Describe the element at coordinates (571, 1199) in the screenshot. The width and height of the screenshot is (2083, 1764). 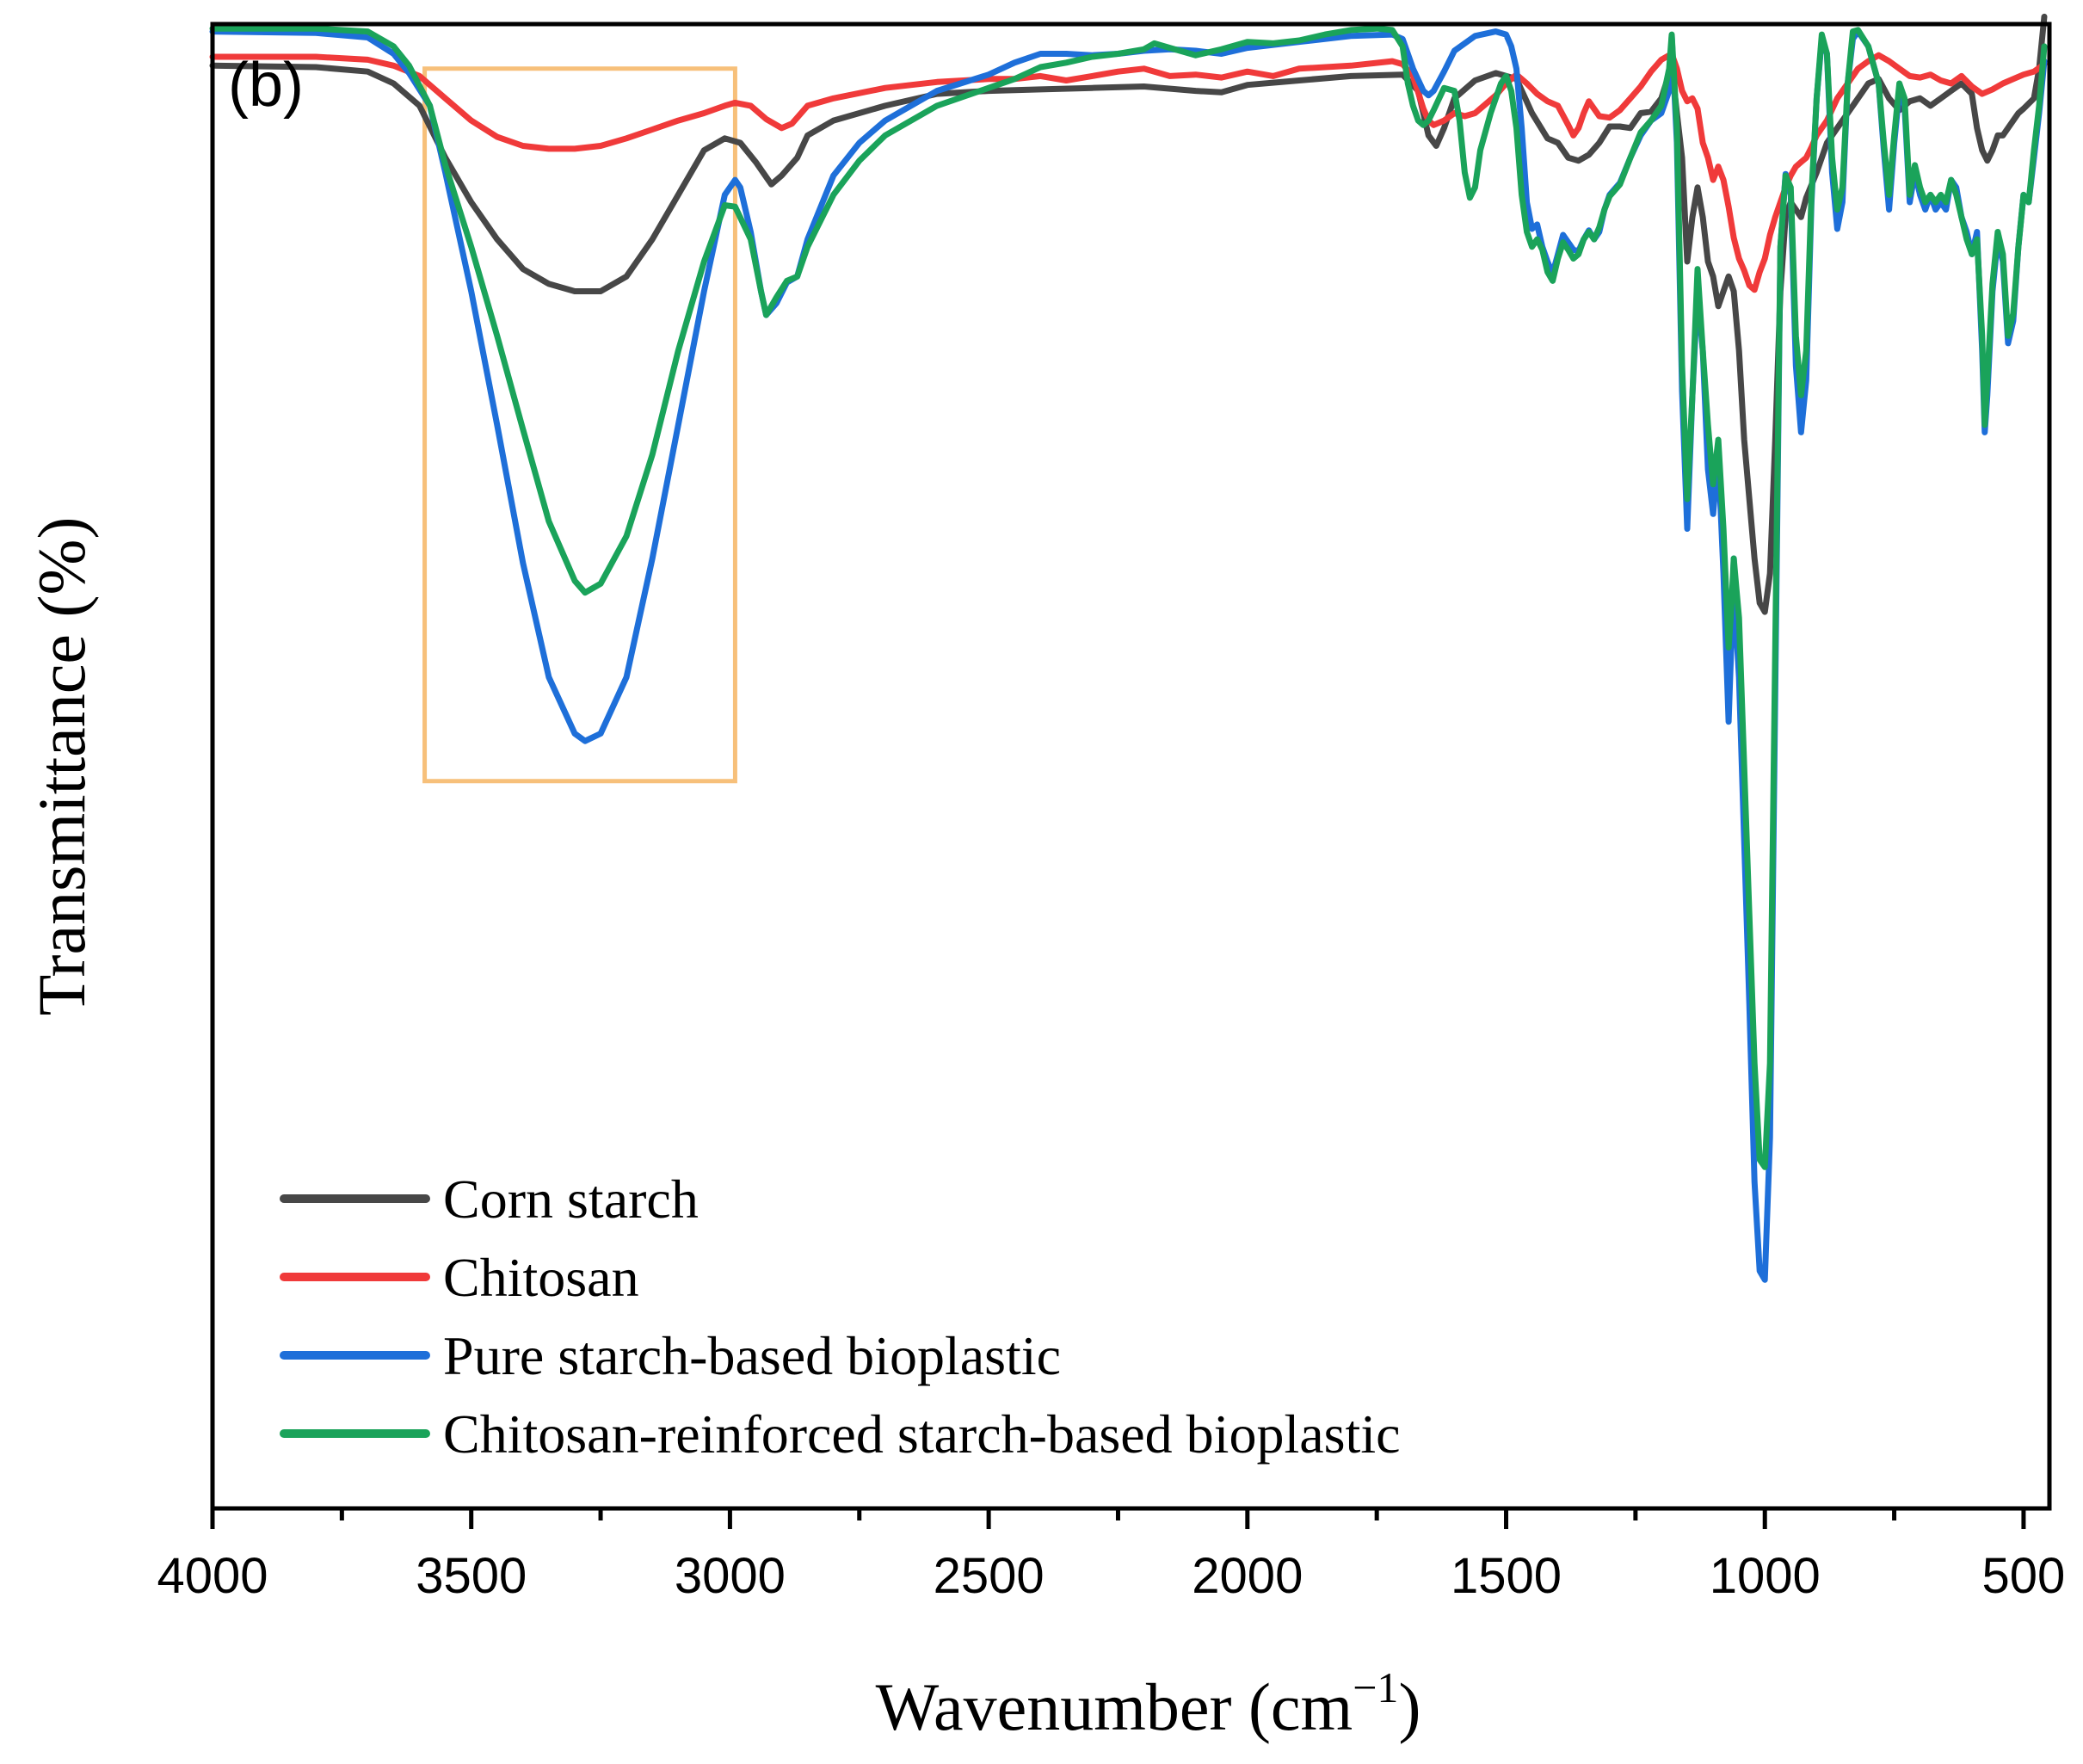
I see `legend-label-1: Corn starch` at that location.